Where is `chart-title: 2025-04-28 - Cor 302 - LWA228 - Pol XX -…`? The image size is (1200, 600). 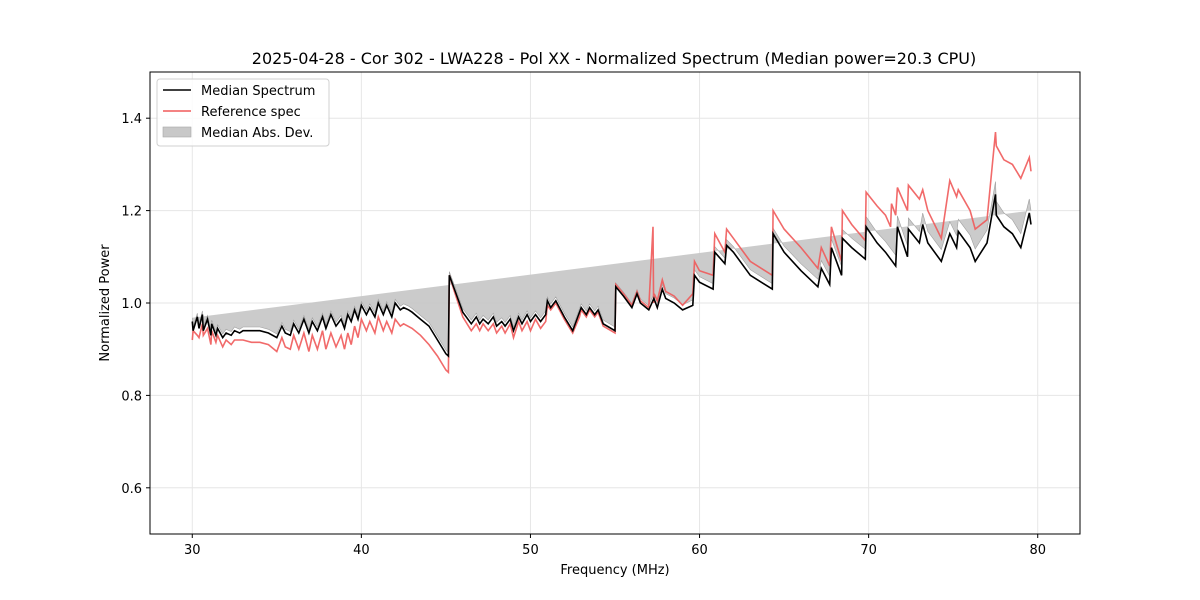 chart-title: 2025-04-28 - Cor 302 - LWA228 - Pol XX -… is located at coordinates (614, 58).